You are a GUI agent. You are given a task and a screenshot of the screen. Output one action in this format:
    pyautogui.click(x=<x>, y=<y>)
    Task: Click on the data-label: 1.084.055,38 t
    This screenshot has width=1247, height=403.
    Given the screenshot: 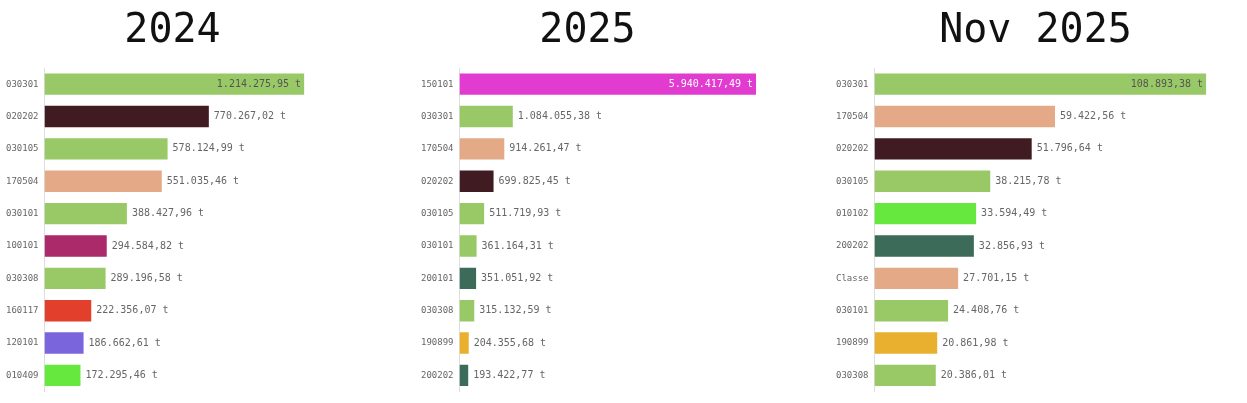 What is the action you would take?
    pyautogui.click(x=560, y=116)
    